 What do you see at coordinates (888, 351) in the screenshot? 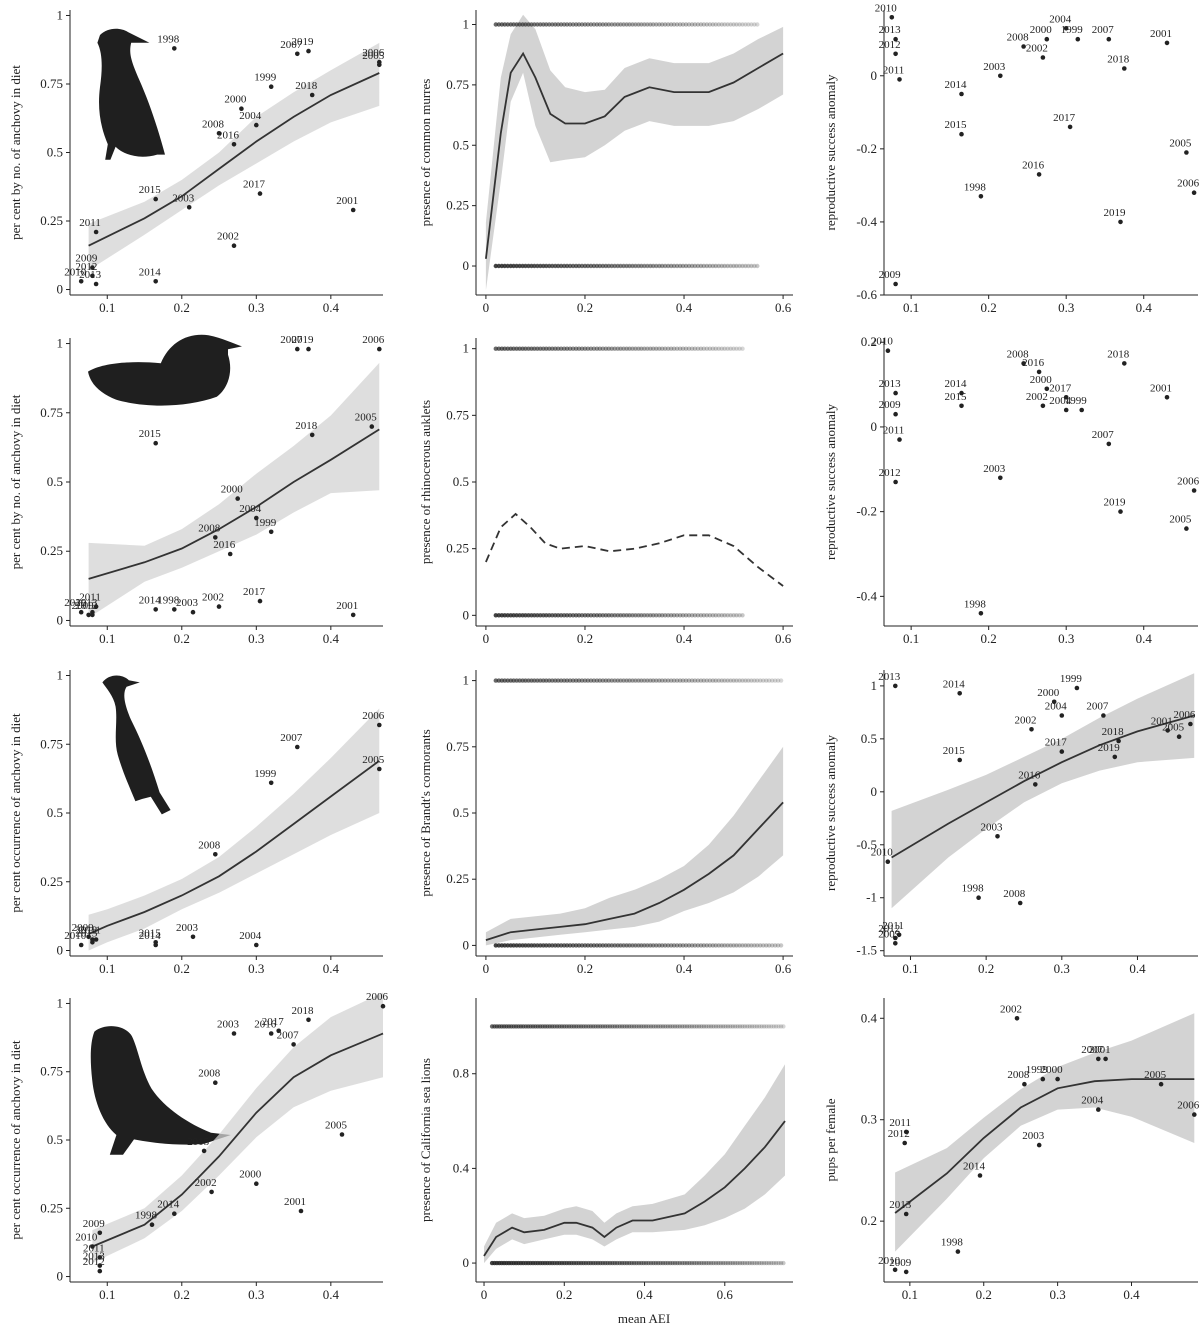
I see `data-point-2010` at bounding box center [888, 351].